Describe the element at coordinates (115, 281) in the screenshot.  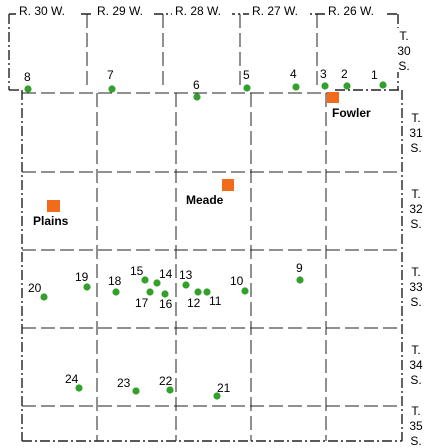
I see `well-label-18: 18` at that location.